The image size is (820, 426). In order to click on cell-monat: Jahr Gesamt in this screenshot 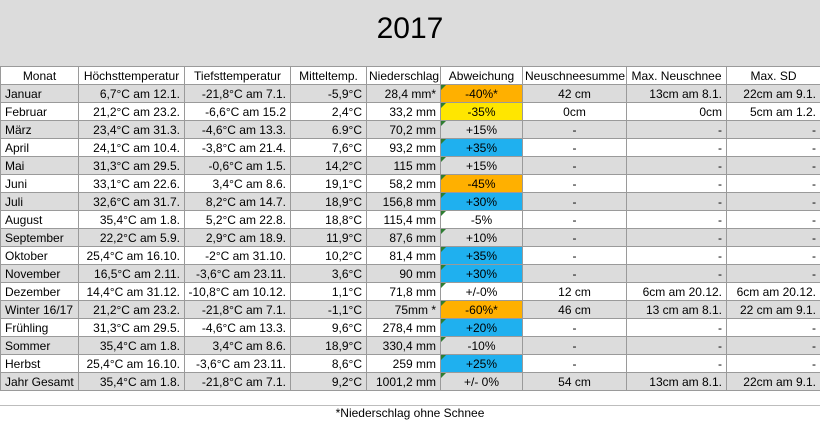, I will do `click(40, 382)`.